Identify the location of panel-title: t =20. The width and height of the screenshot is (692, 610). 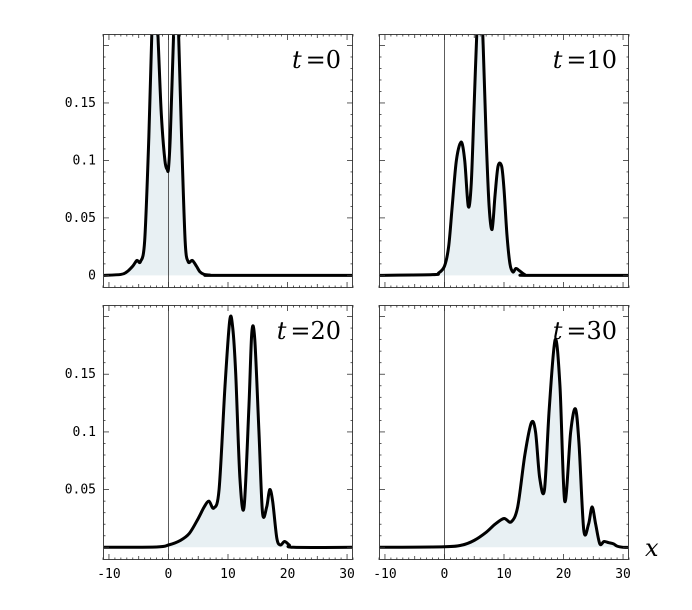
(309, 331).